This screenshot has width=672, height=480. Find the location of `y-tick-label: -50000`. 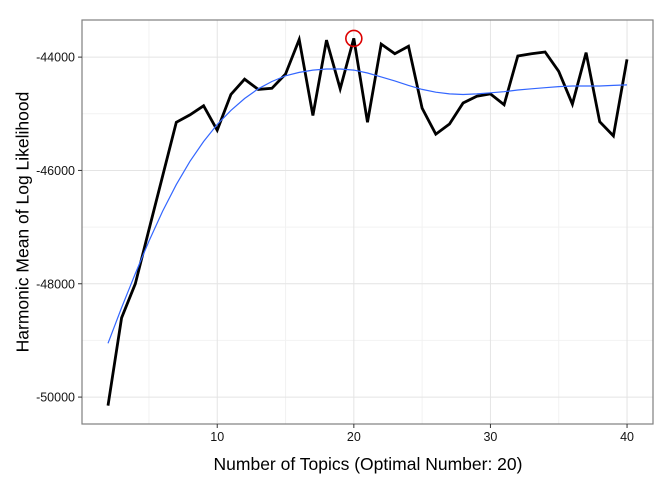

y-tick-label: -50000 is located at coordinates (55, 398).